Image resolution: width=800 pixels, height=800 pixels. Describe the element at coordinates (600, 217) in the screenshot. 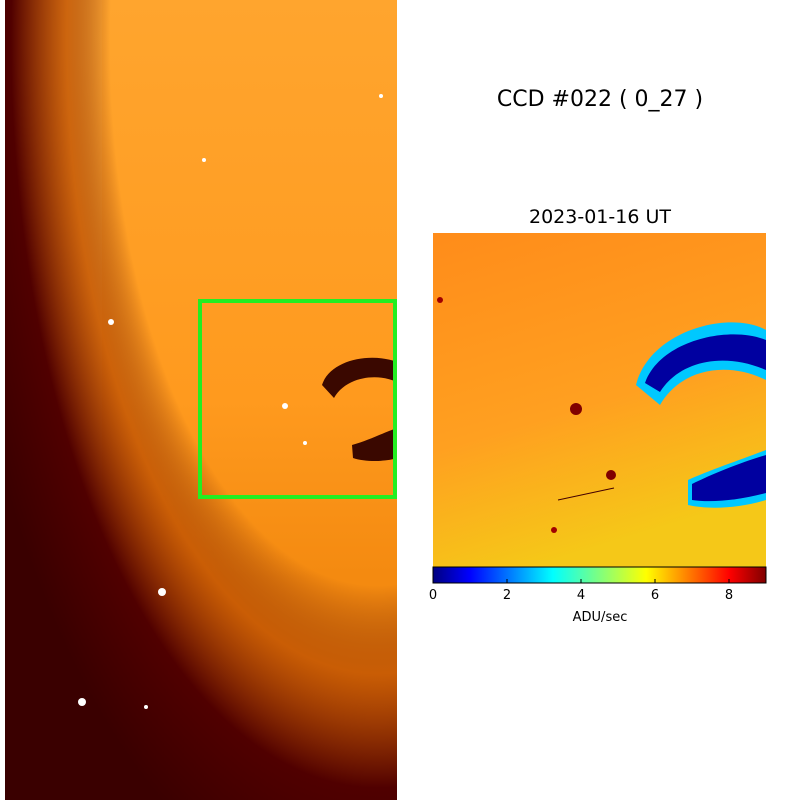

I see `subtitle: 2023-01-16 UT` at that location.